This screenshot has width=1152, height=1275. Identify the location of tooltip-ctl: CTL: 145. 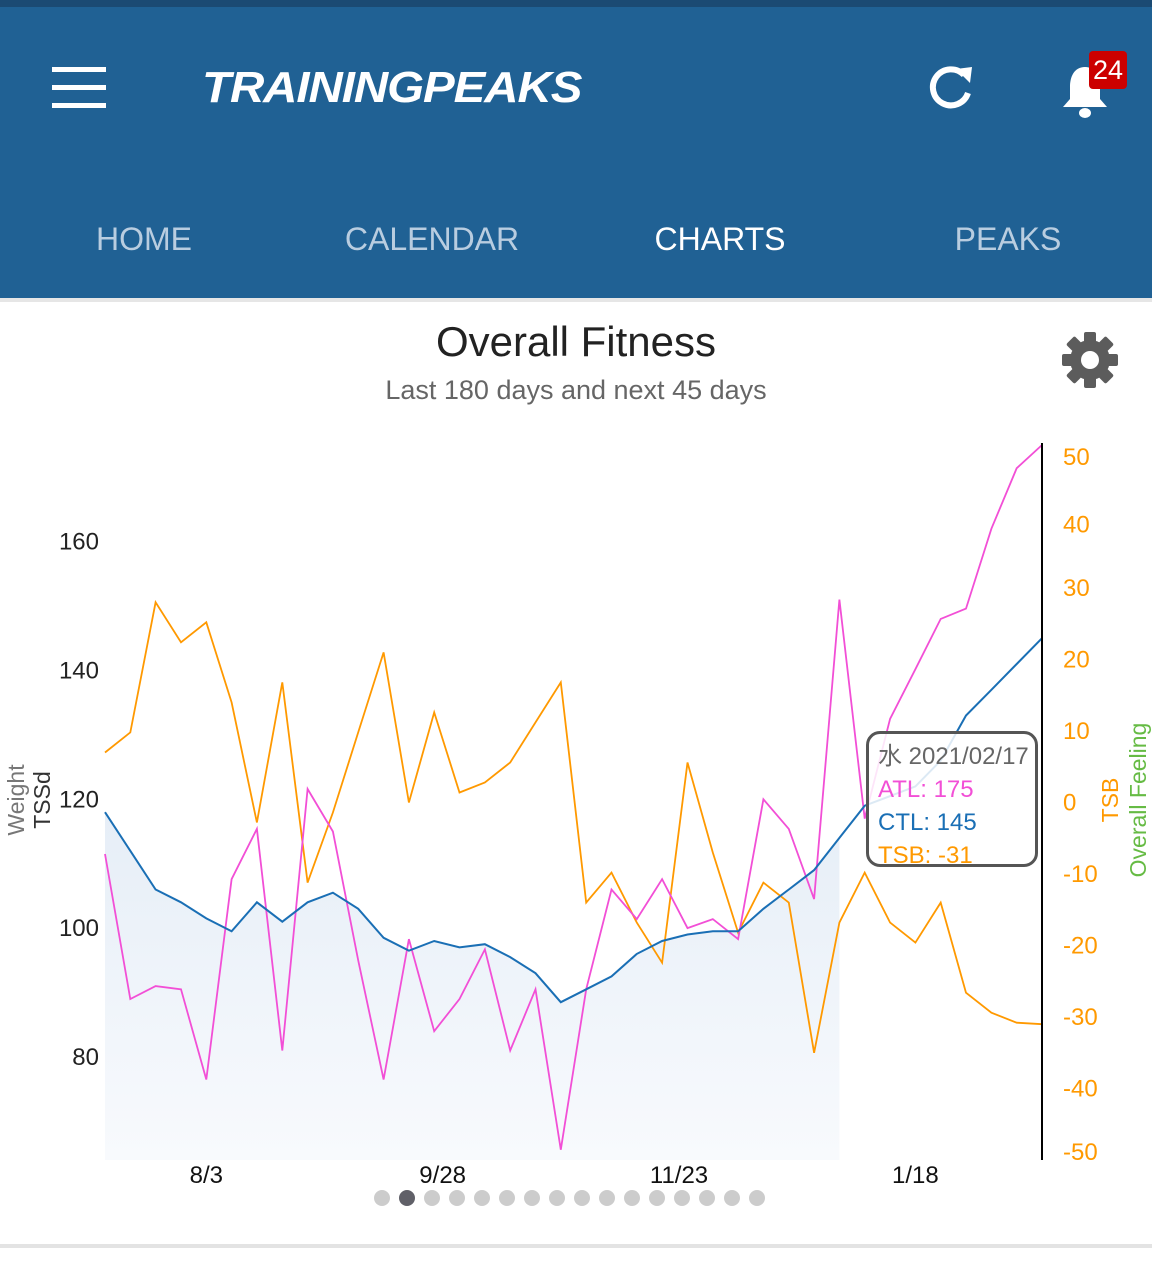
(927, 822).